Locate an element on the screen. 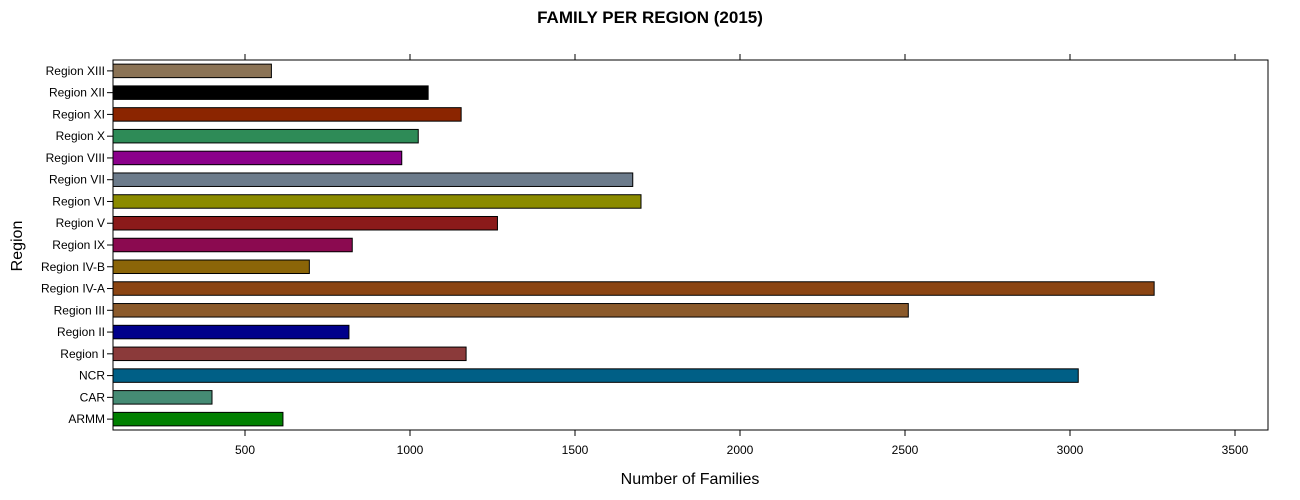 The image size is (1300, 500). y-tick-label: ARMM is located at coordinates (86, 419).